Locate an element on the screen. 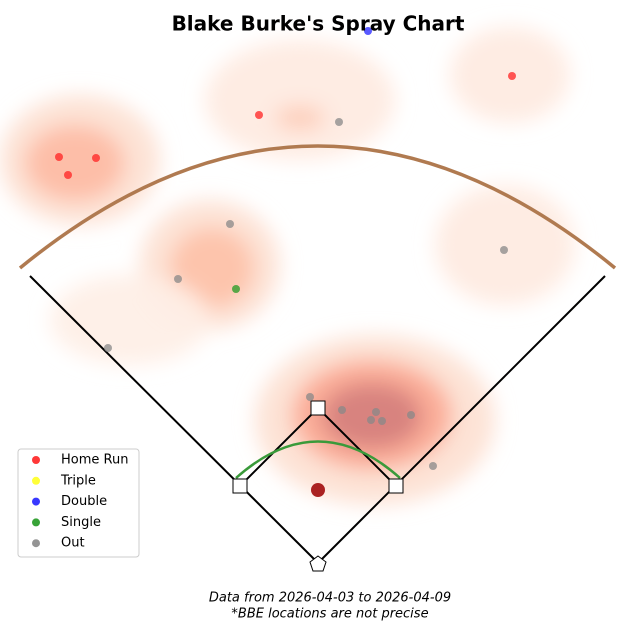 Image resolution: width=636 pixels, height=636 pixels. legend-label: Triple is located at coordinates (78, 480).